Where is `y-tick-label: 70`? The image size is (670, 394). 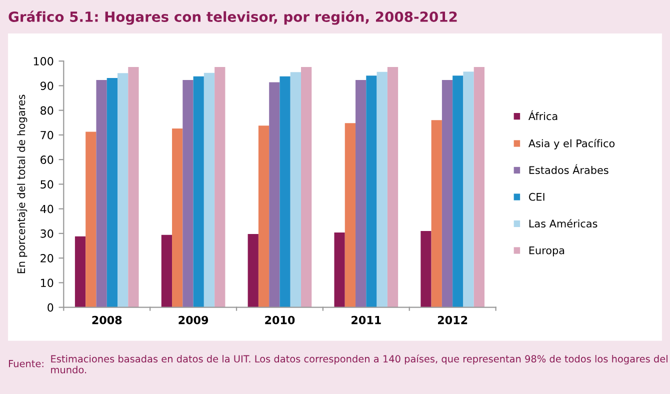 y-tick-label: 70 is located at coordinates (47, 135).